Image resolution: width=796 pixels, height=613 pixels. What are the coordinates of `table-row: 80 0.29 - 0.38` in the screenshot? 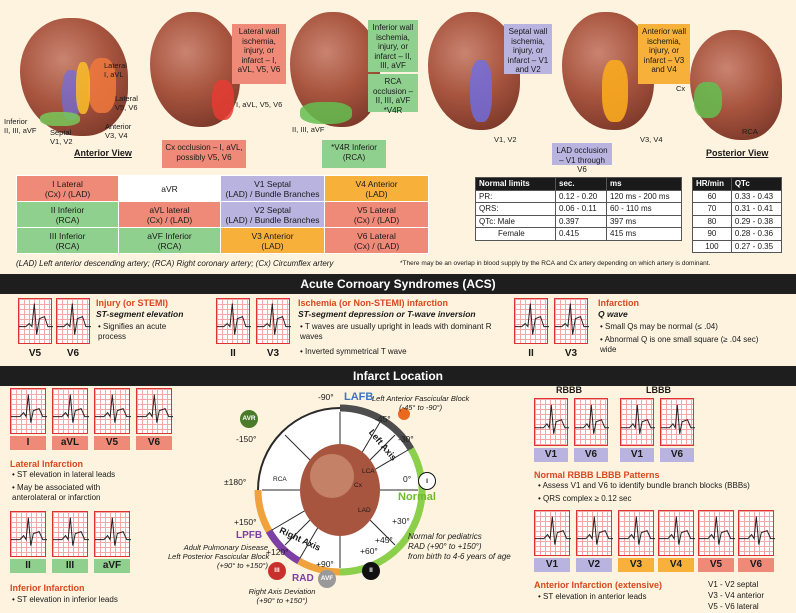 It's located at (737, 221).